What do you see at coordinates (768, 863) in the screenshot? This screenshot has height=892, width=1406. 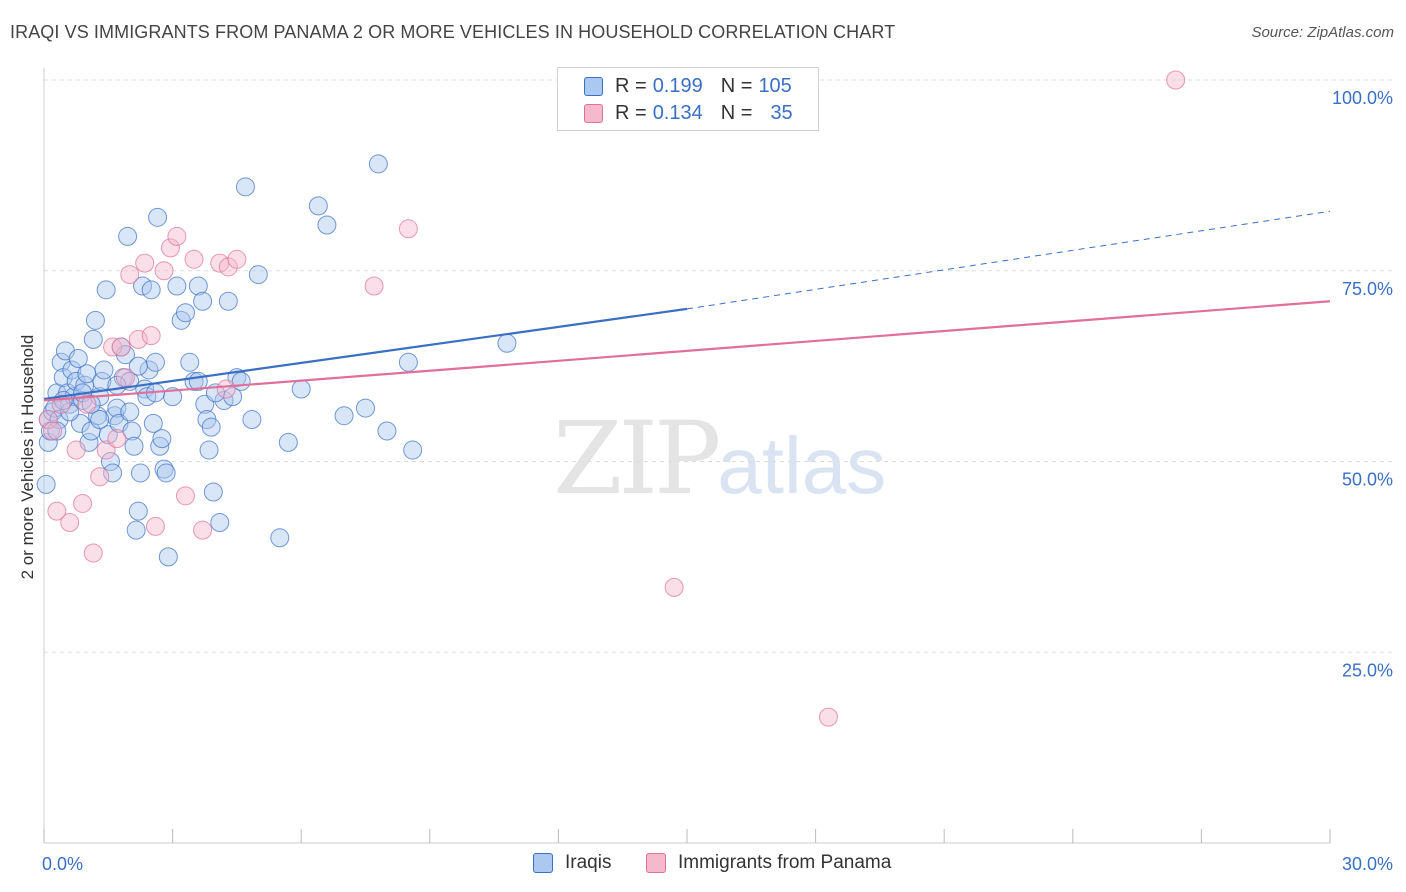 I see `legend-item-panama: Immigrants from Panama` at bounding box center [768, 863].